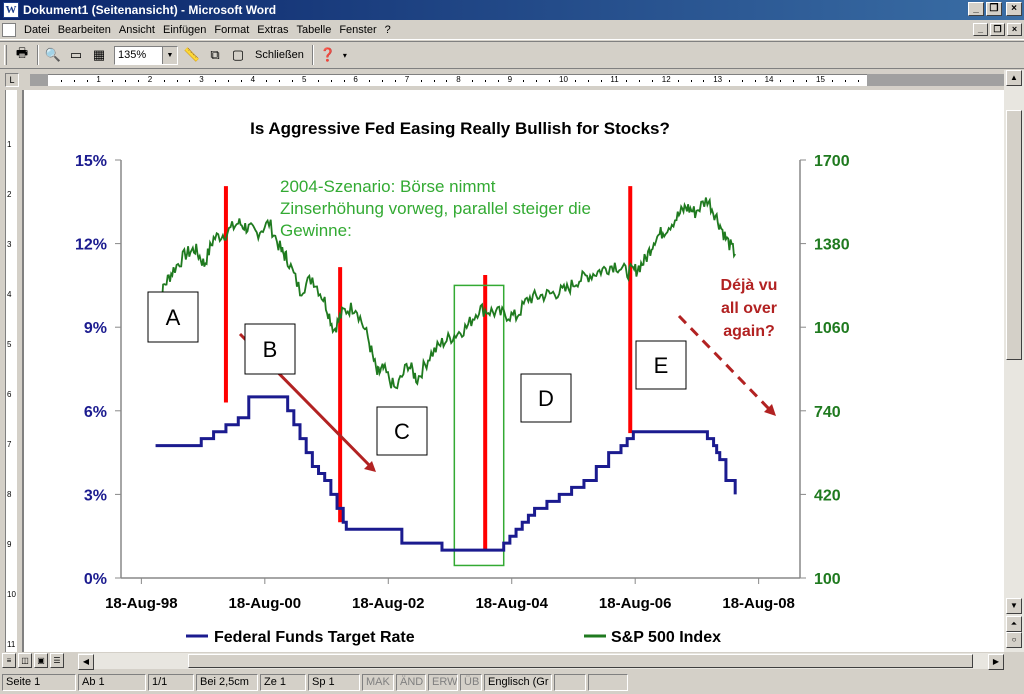  What do you see at coordinates (1014, 606) in the screenshot?
I see `scroll-down-button: ▼` at bounding box center [1014, 606].